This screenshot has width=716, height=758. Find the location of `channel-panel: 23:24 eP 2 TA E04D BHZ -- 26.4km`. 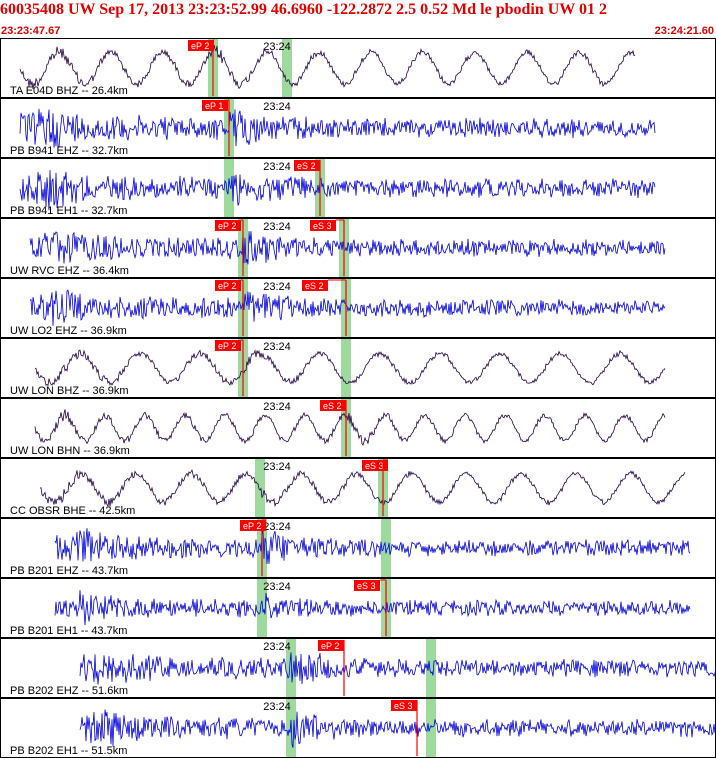

channel-panel: 23:24 eP 2 TA E04D BHZ -- 26.4km is located at coordinates (358, 68).